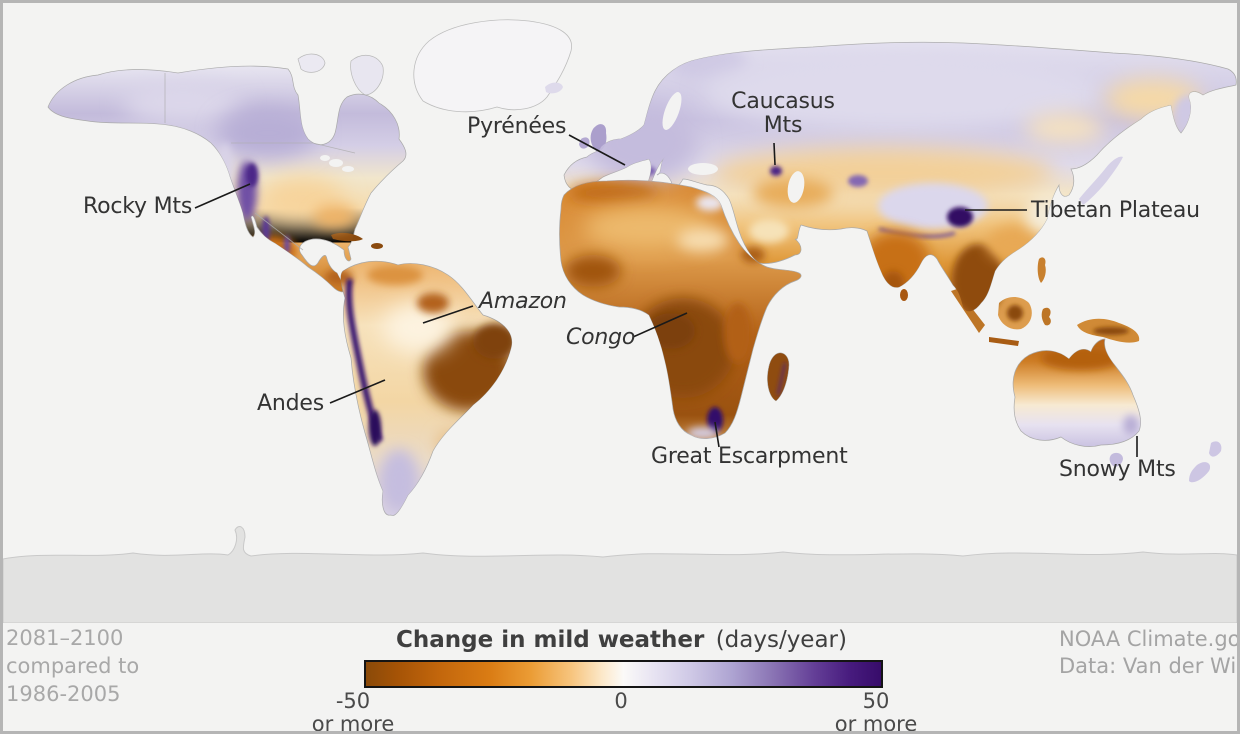 The width and height of the screenshot is (1240, 734). I want to click on colorbar-tick-min: -50 or more, so click(353, 711).